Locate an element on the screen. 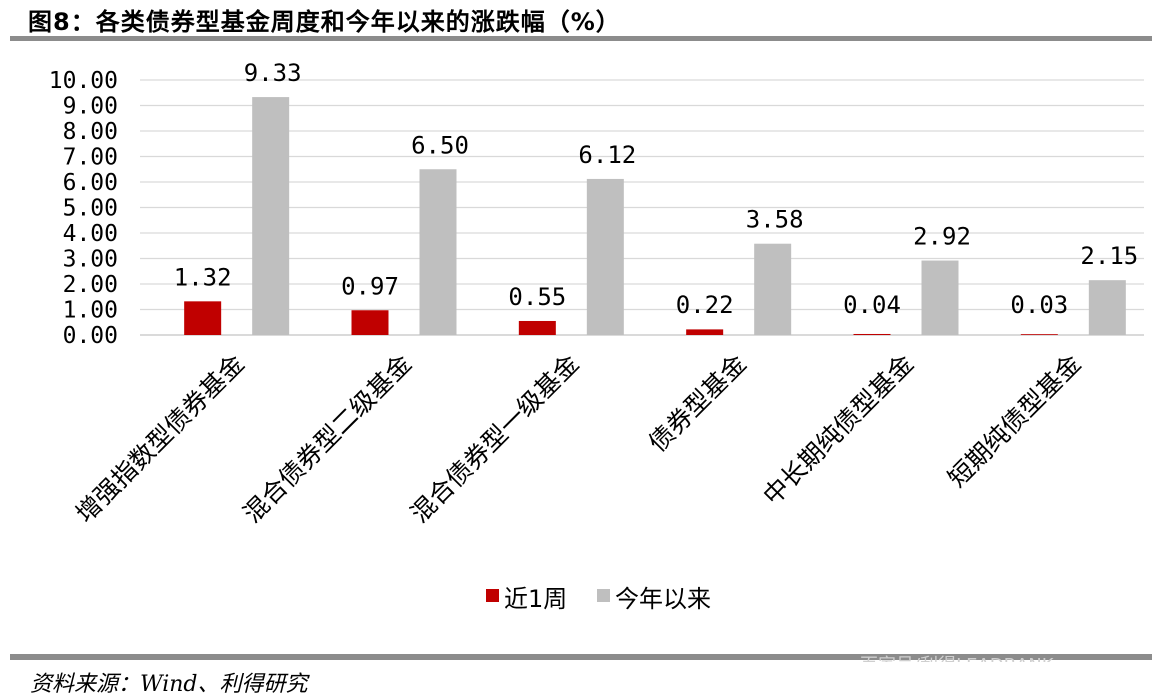 The height and width of the screenshot is (698, 1160). y-tick-label: 0.00 is located at coordinates (90, 336).